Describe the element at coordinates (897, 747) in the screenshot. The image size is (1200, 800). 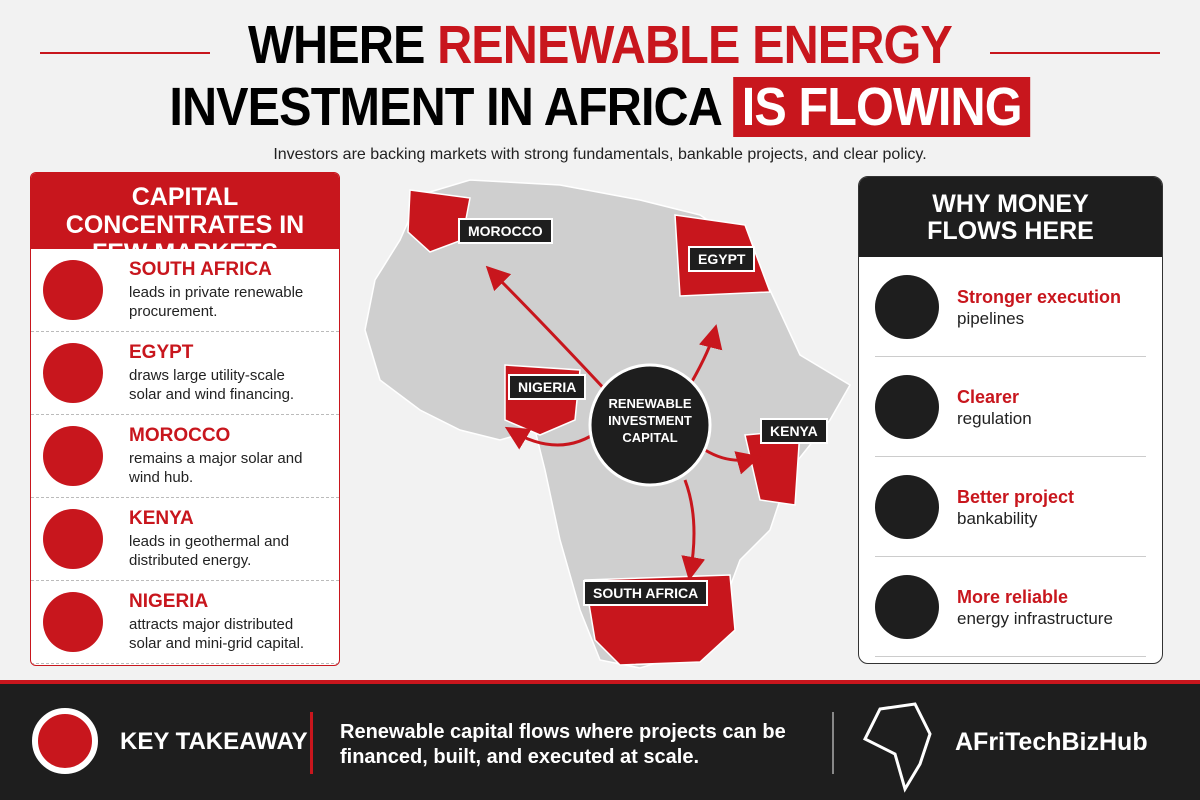
I see `brand-logo` at that location.